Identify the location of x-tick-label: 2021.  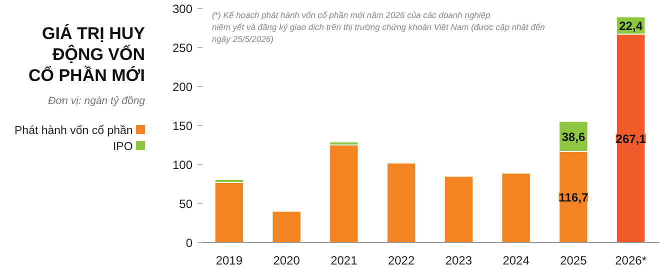
(344, 261).